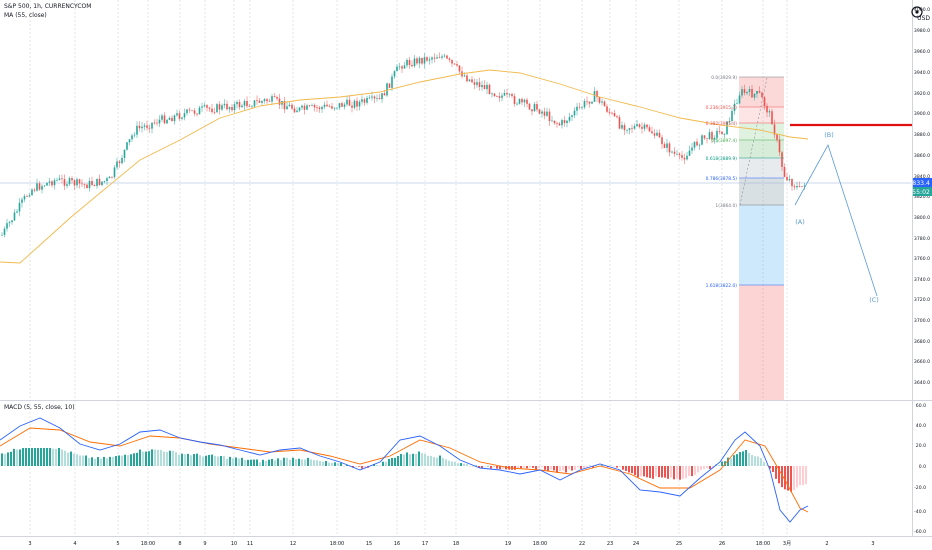 The image size is (932, 550). I want to click on fib-level-label: 0.0(3929.9), so click(724, 78).